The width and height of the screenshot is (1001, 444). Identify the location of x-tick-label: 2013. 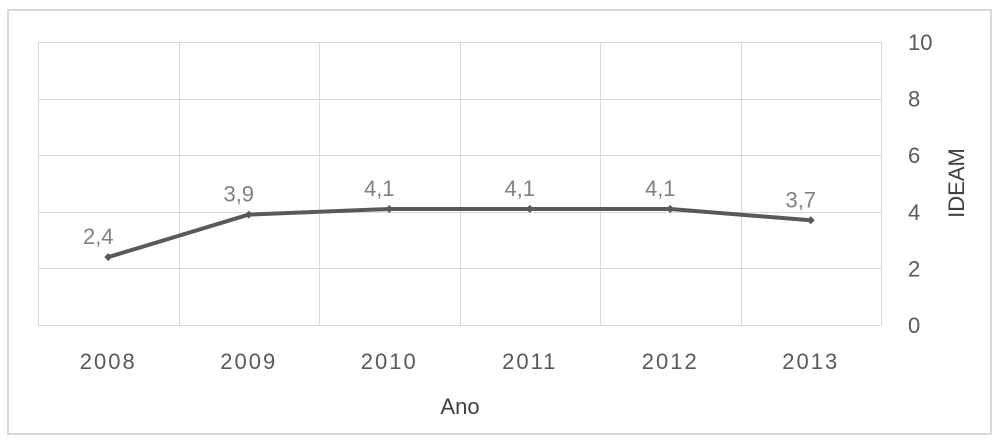
(810, 361).